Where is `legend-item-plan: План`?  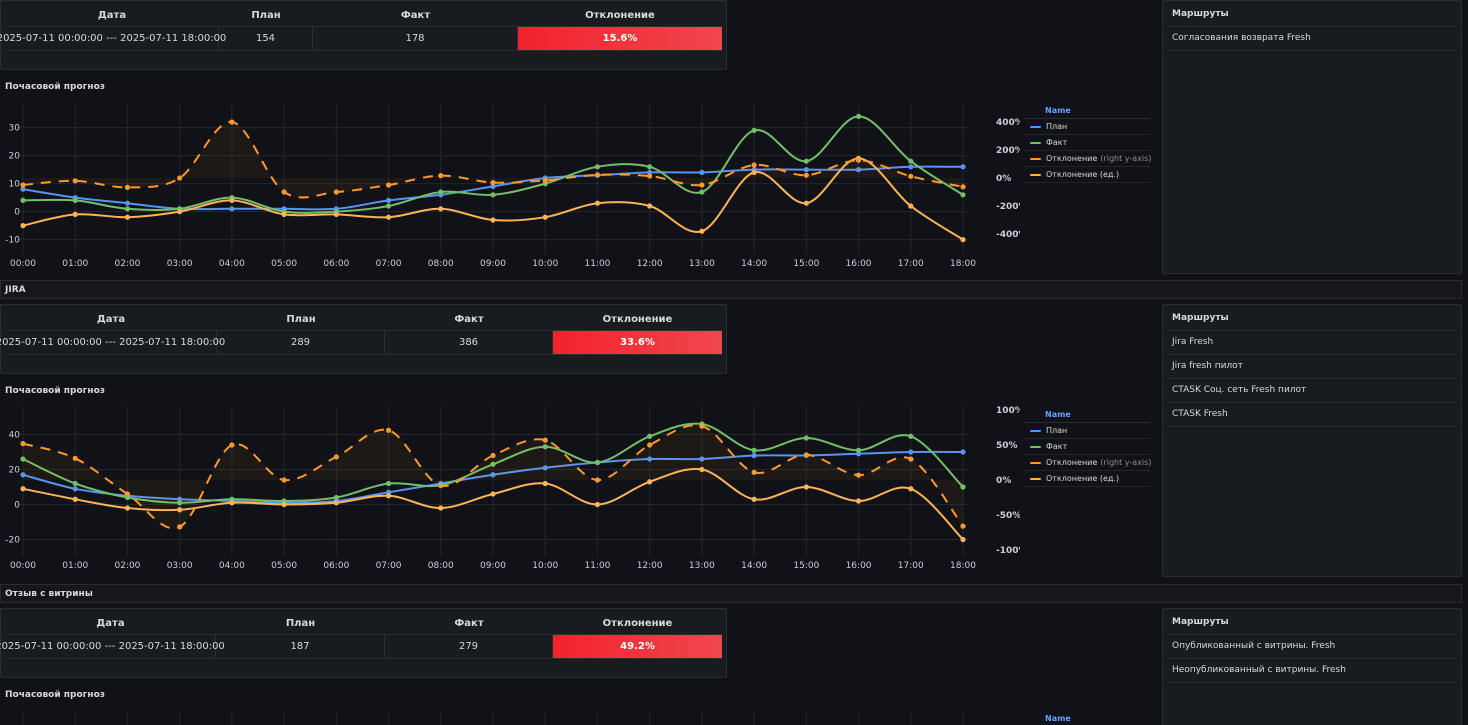 legend-item-plan: План is located at coordinates (1087, 431).